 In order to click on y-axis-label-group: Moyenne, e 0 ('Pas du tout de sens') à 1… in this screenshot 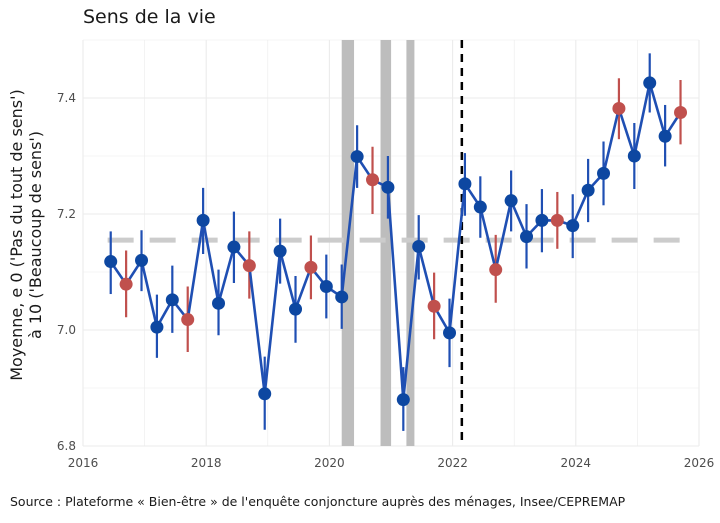, I will do `click(26, 235)`.